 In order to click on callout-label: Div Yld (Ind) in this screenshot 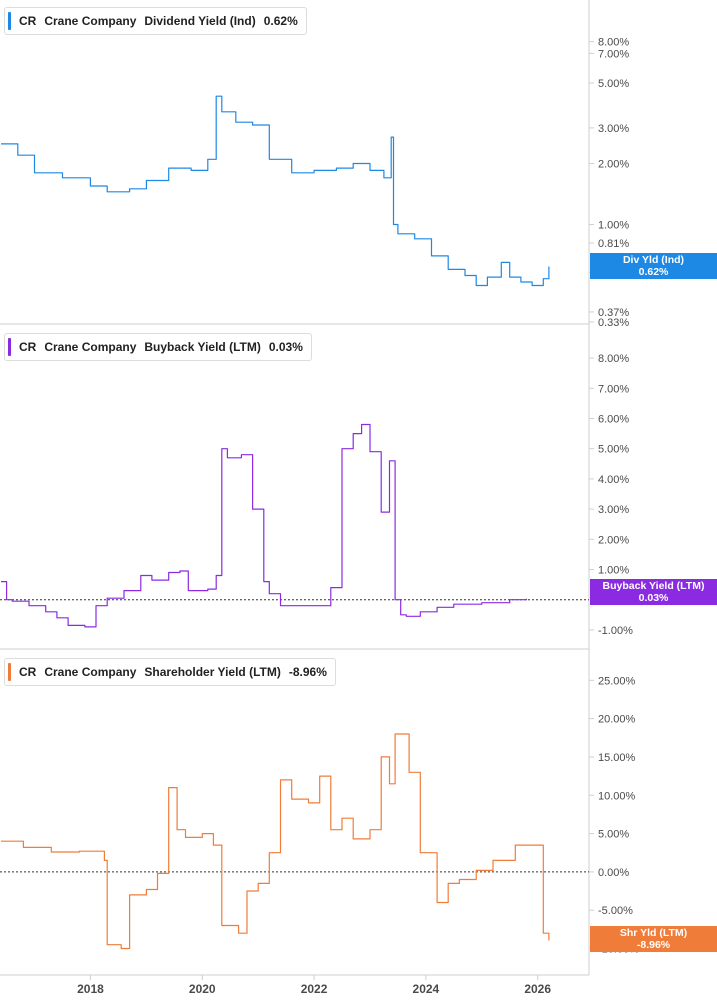, I will do `click(653, 260)`.